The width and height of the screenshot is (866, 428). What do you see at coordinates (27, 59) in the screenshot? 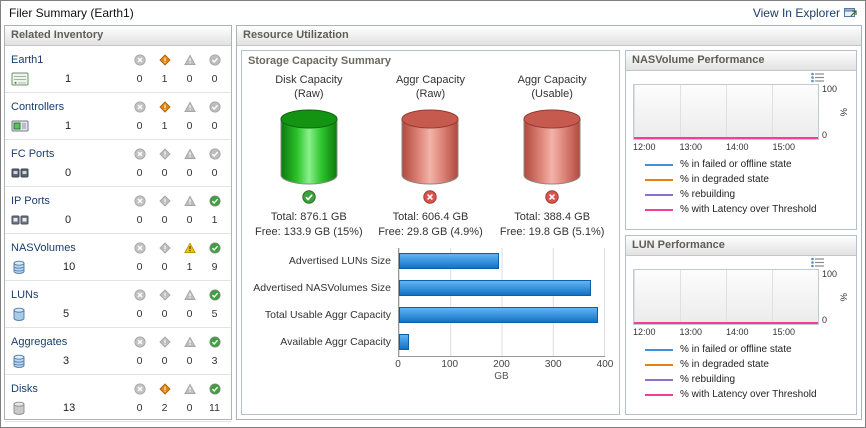
I see `inventory-item-label: Earth1` at bounding box center [27, 59].